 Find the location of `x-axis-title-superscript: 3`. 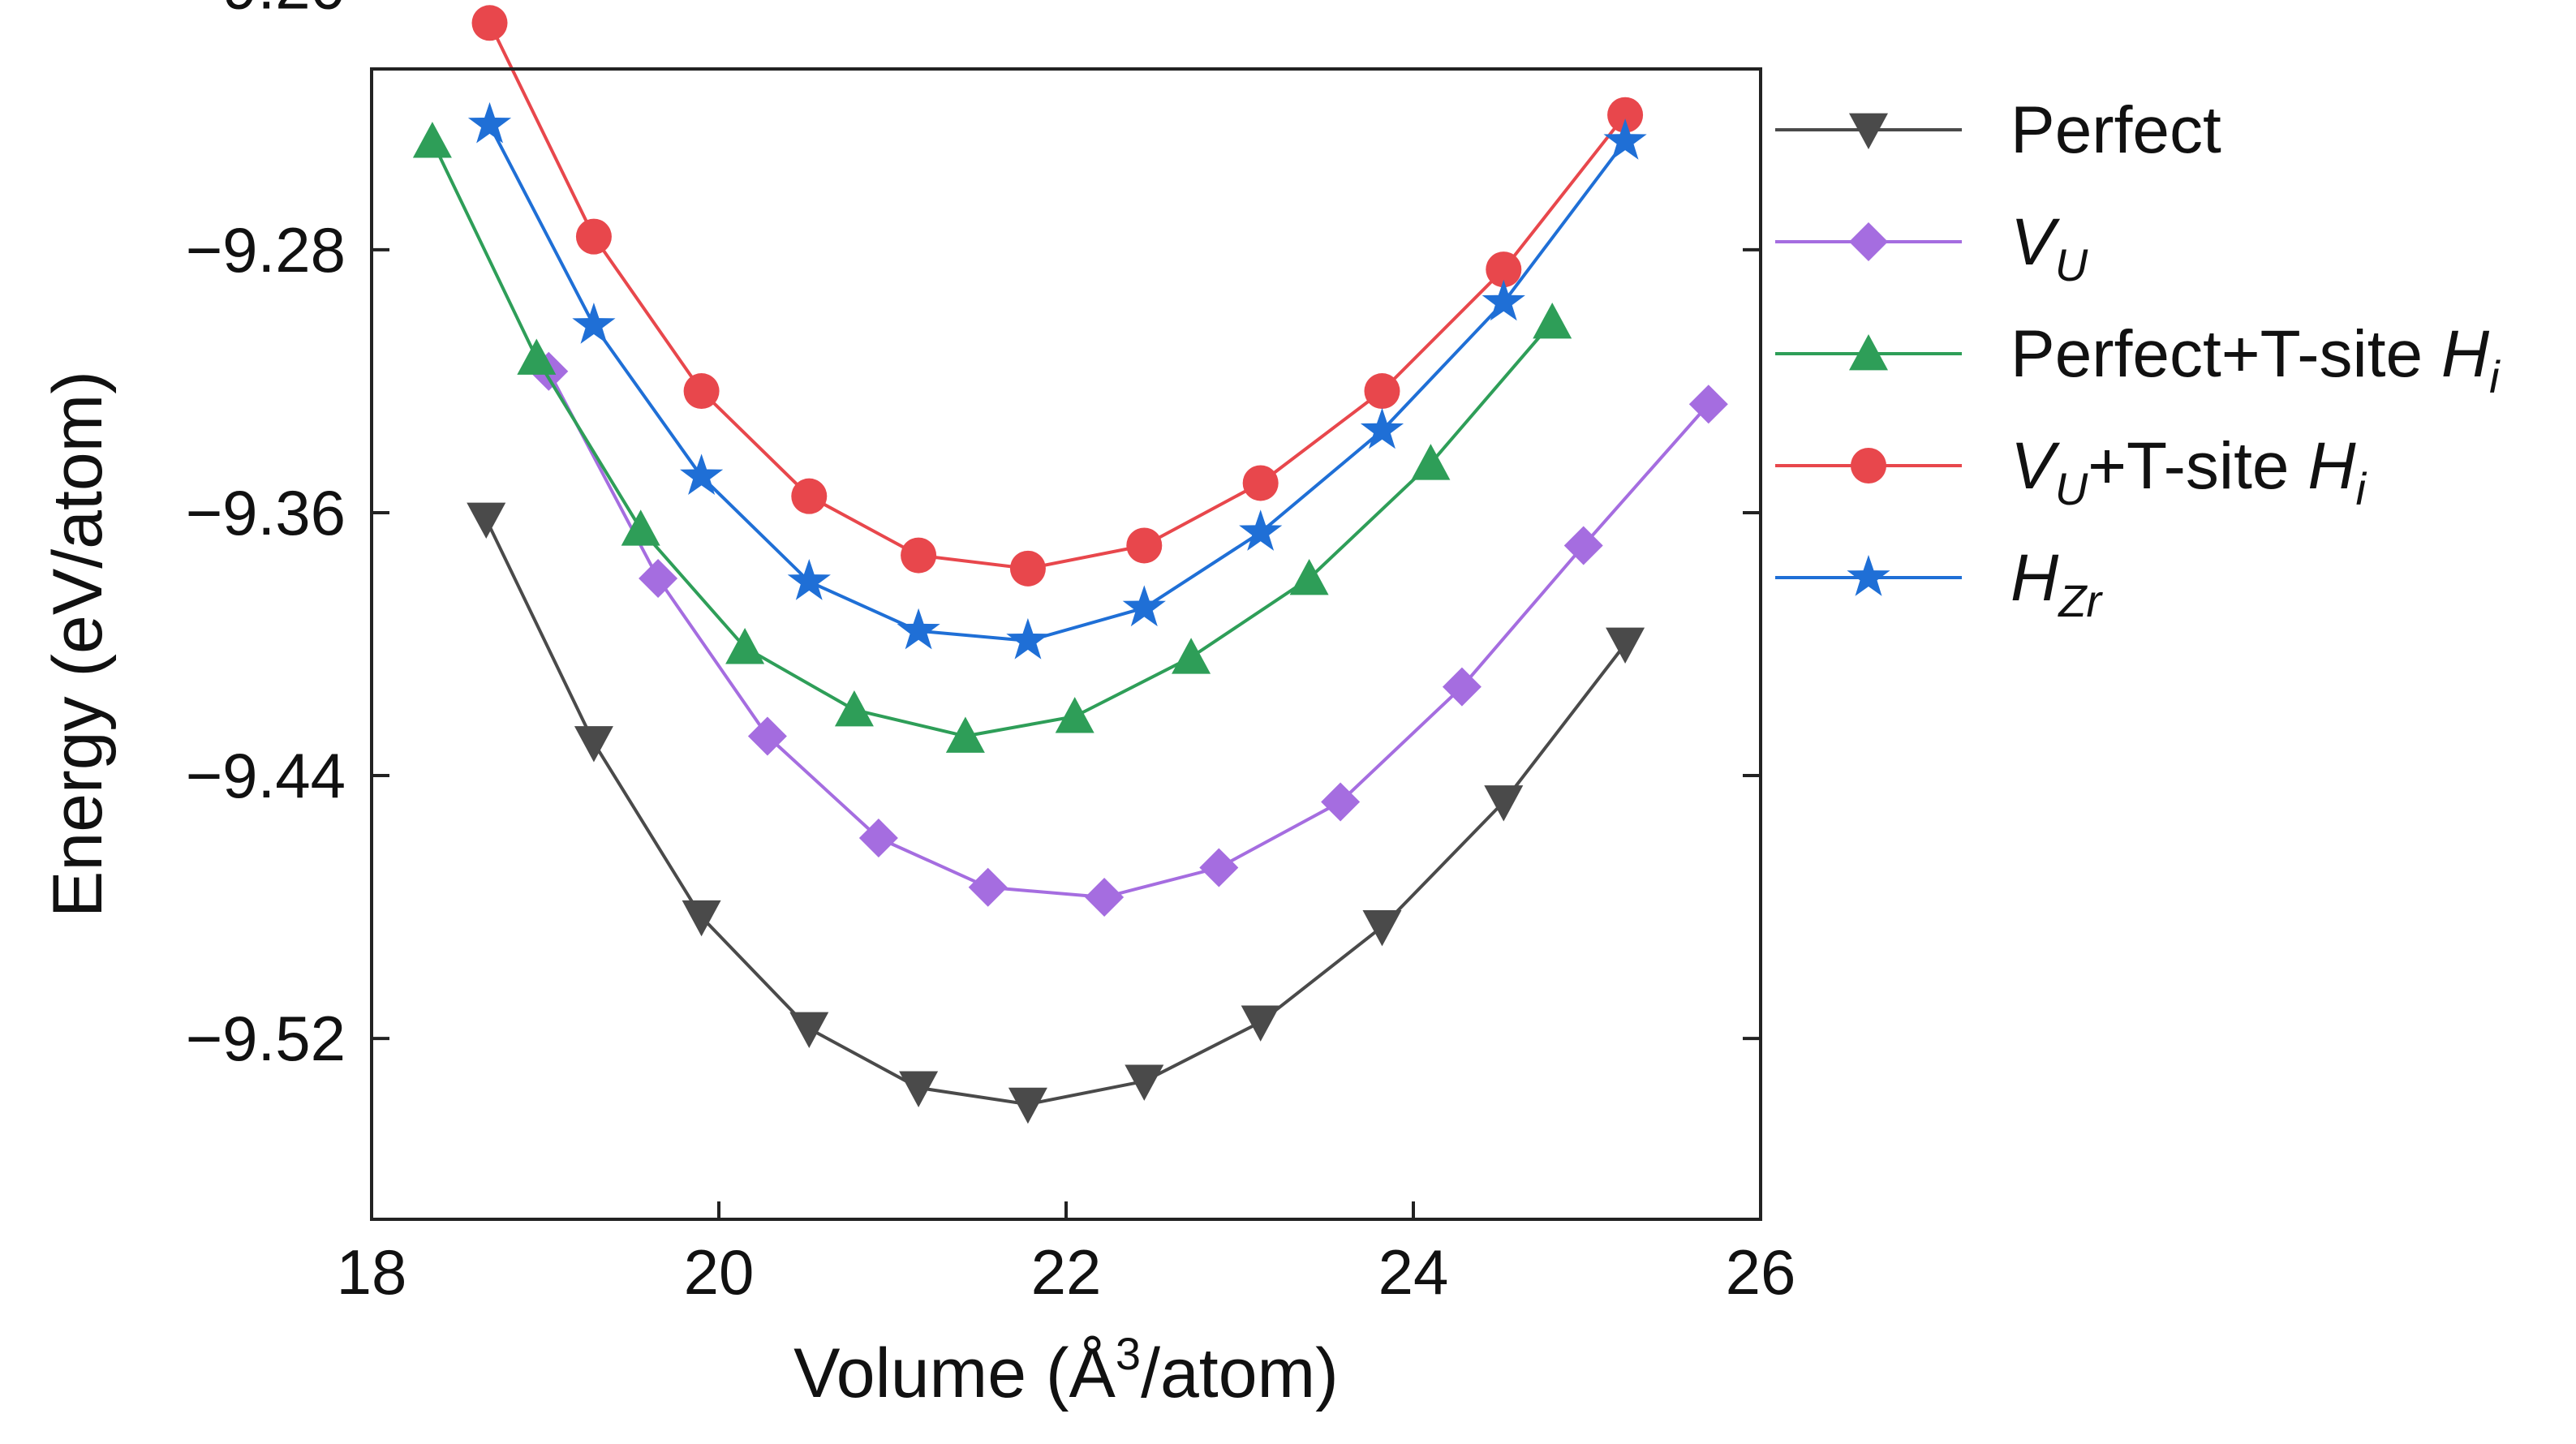

x-axis-title-superscript: 3 is located at coordinates (1128, 1353).